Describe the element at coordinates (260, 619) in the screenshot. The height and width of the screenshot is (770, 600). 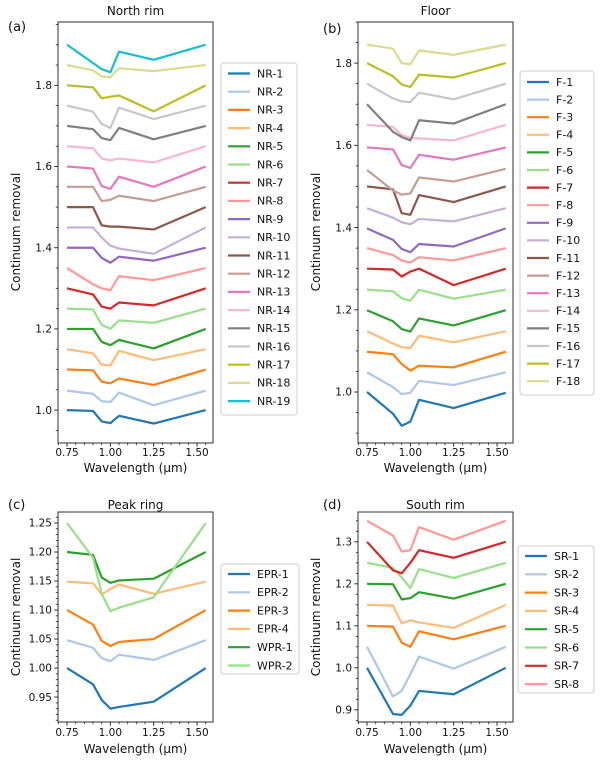
I see `legend: EPR-1 EPR-2 EPR-3 EPR-4 WPR-1 WPR-2` at that location.